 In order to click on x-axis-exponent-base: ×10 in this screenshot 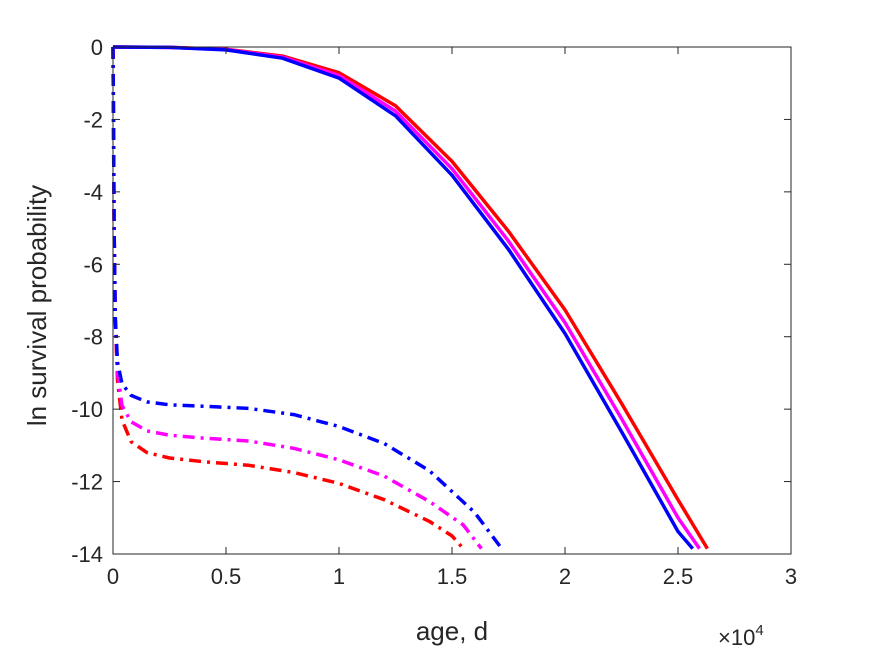, I will do `click(736, 637)`.